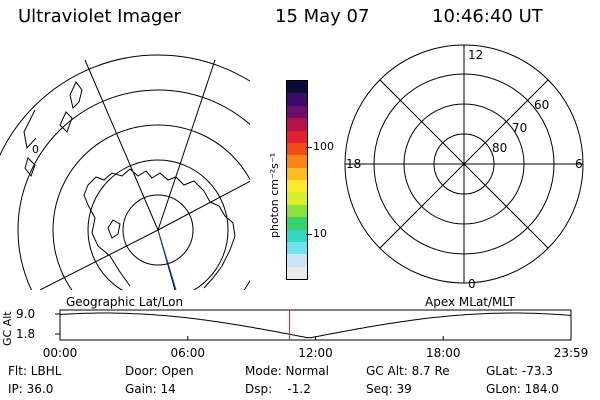  I want to click on gc-alt-status: GC Alt: 8.7 Re, so click(408, 371).